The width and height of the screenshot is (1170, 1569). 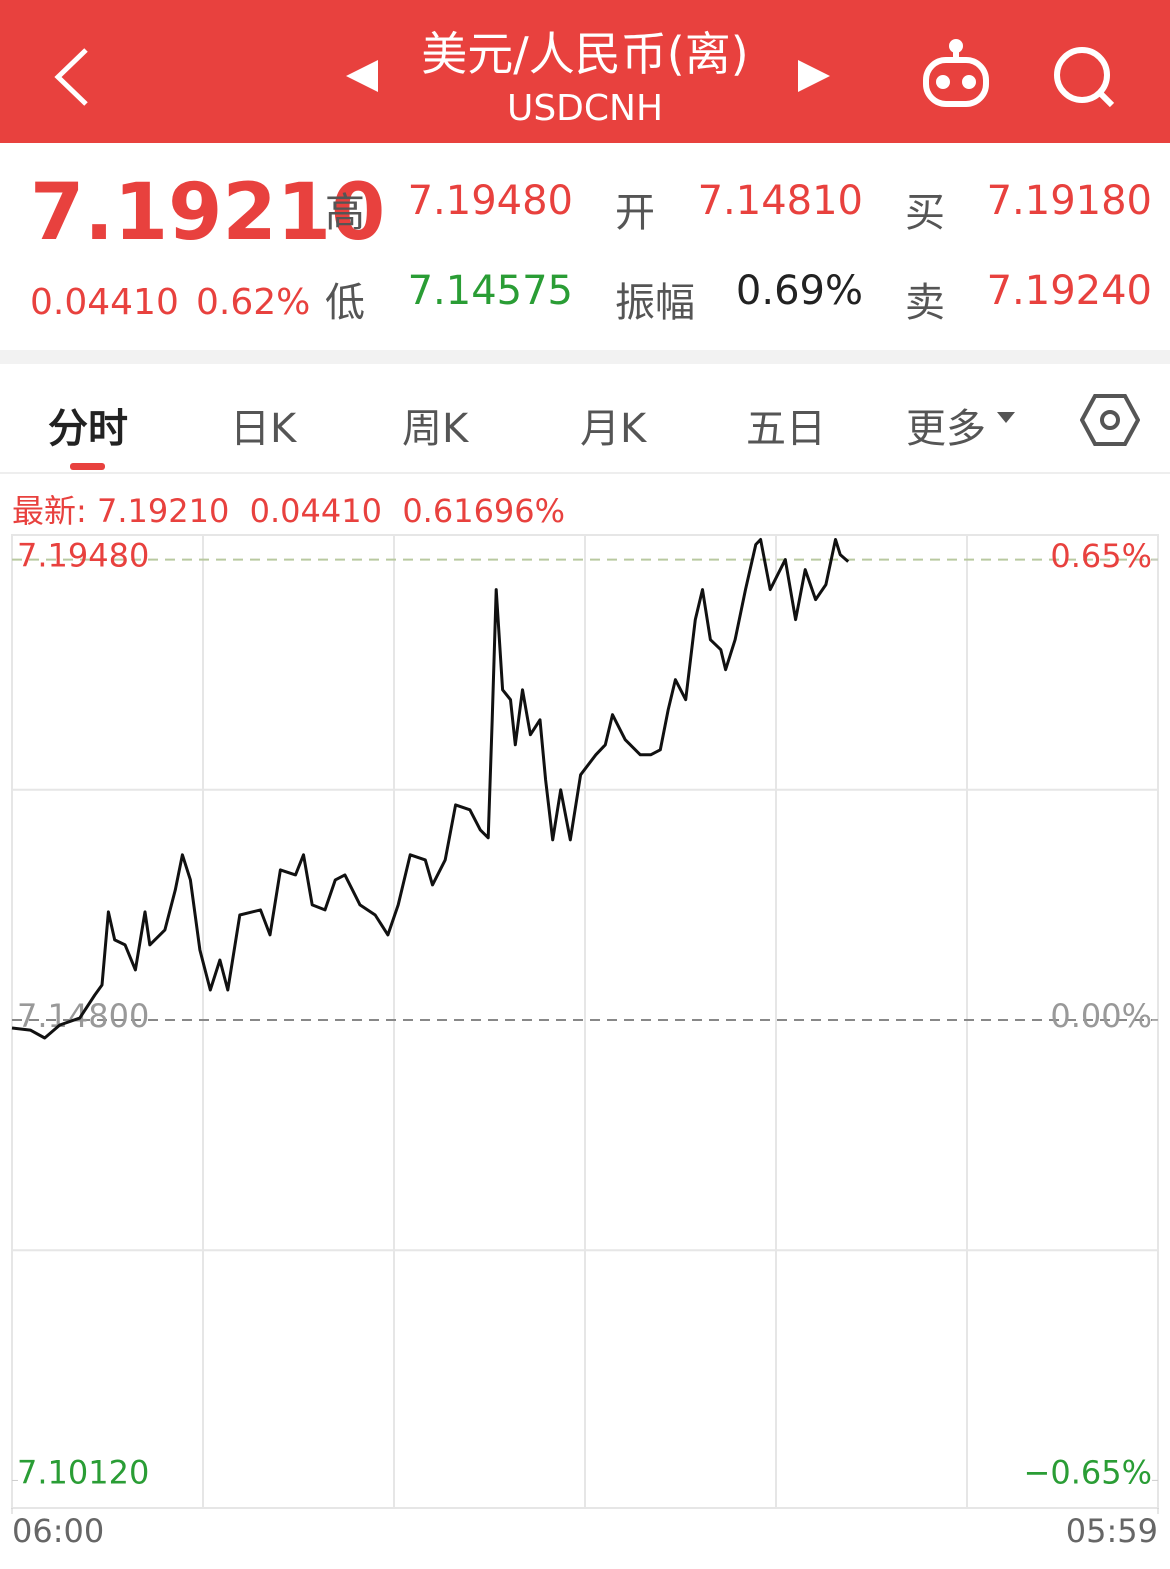 I want to click on tab-indicator, so click(x=87, y=466).